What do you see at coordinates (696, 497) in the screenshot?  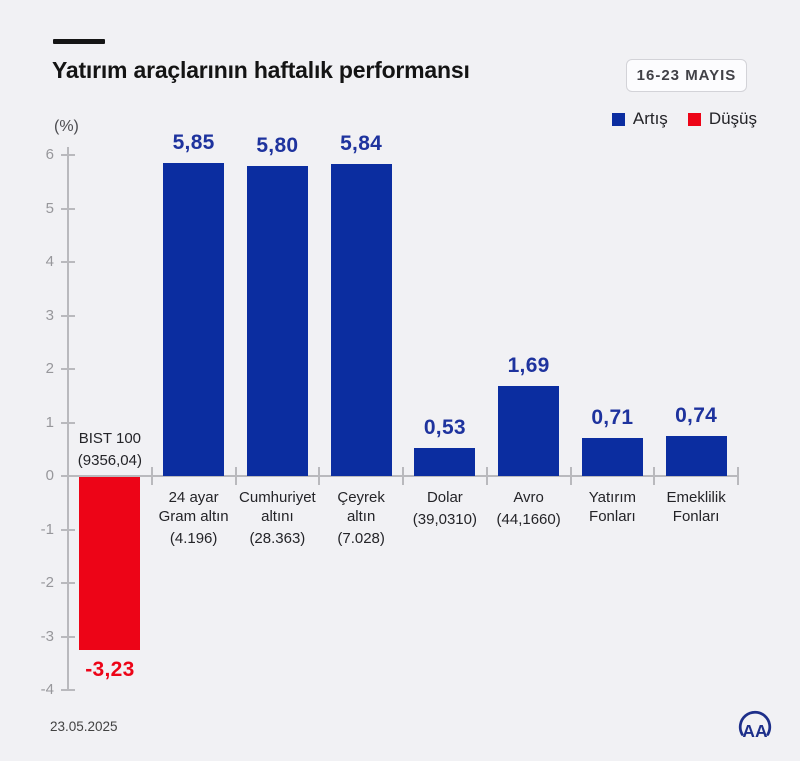 I see `category-name-line: Emeklilik` at bounding box center [696, 497].